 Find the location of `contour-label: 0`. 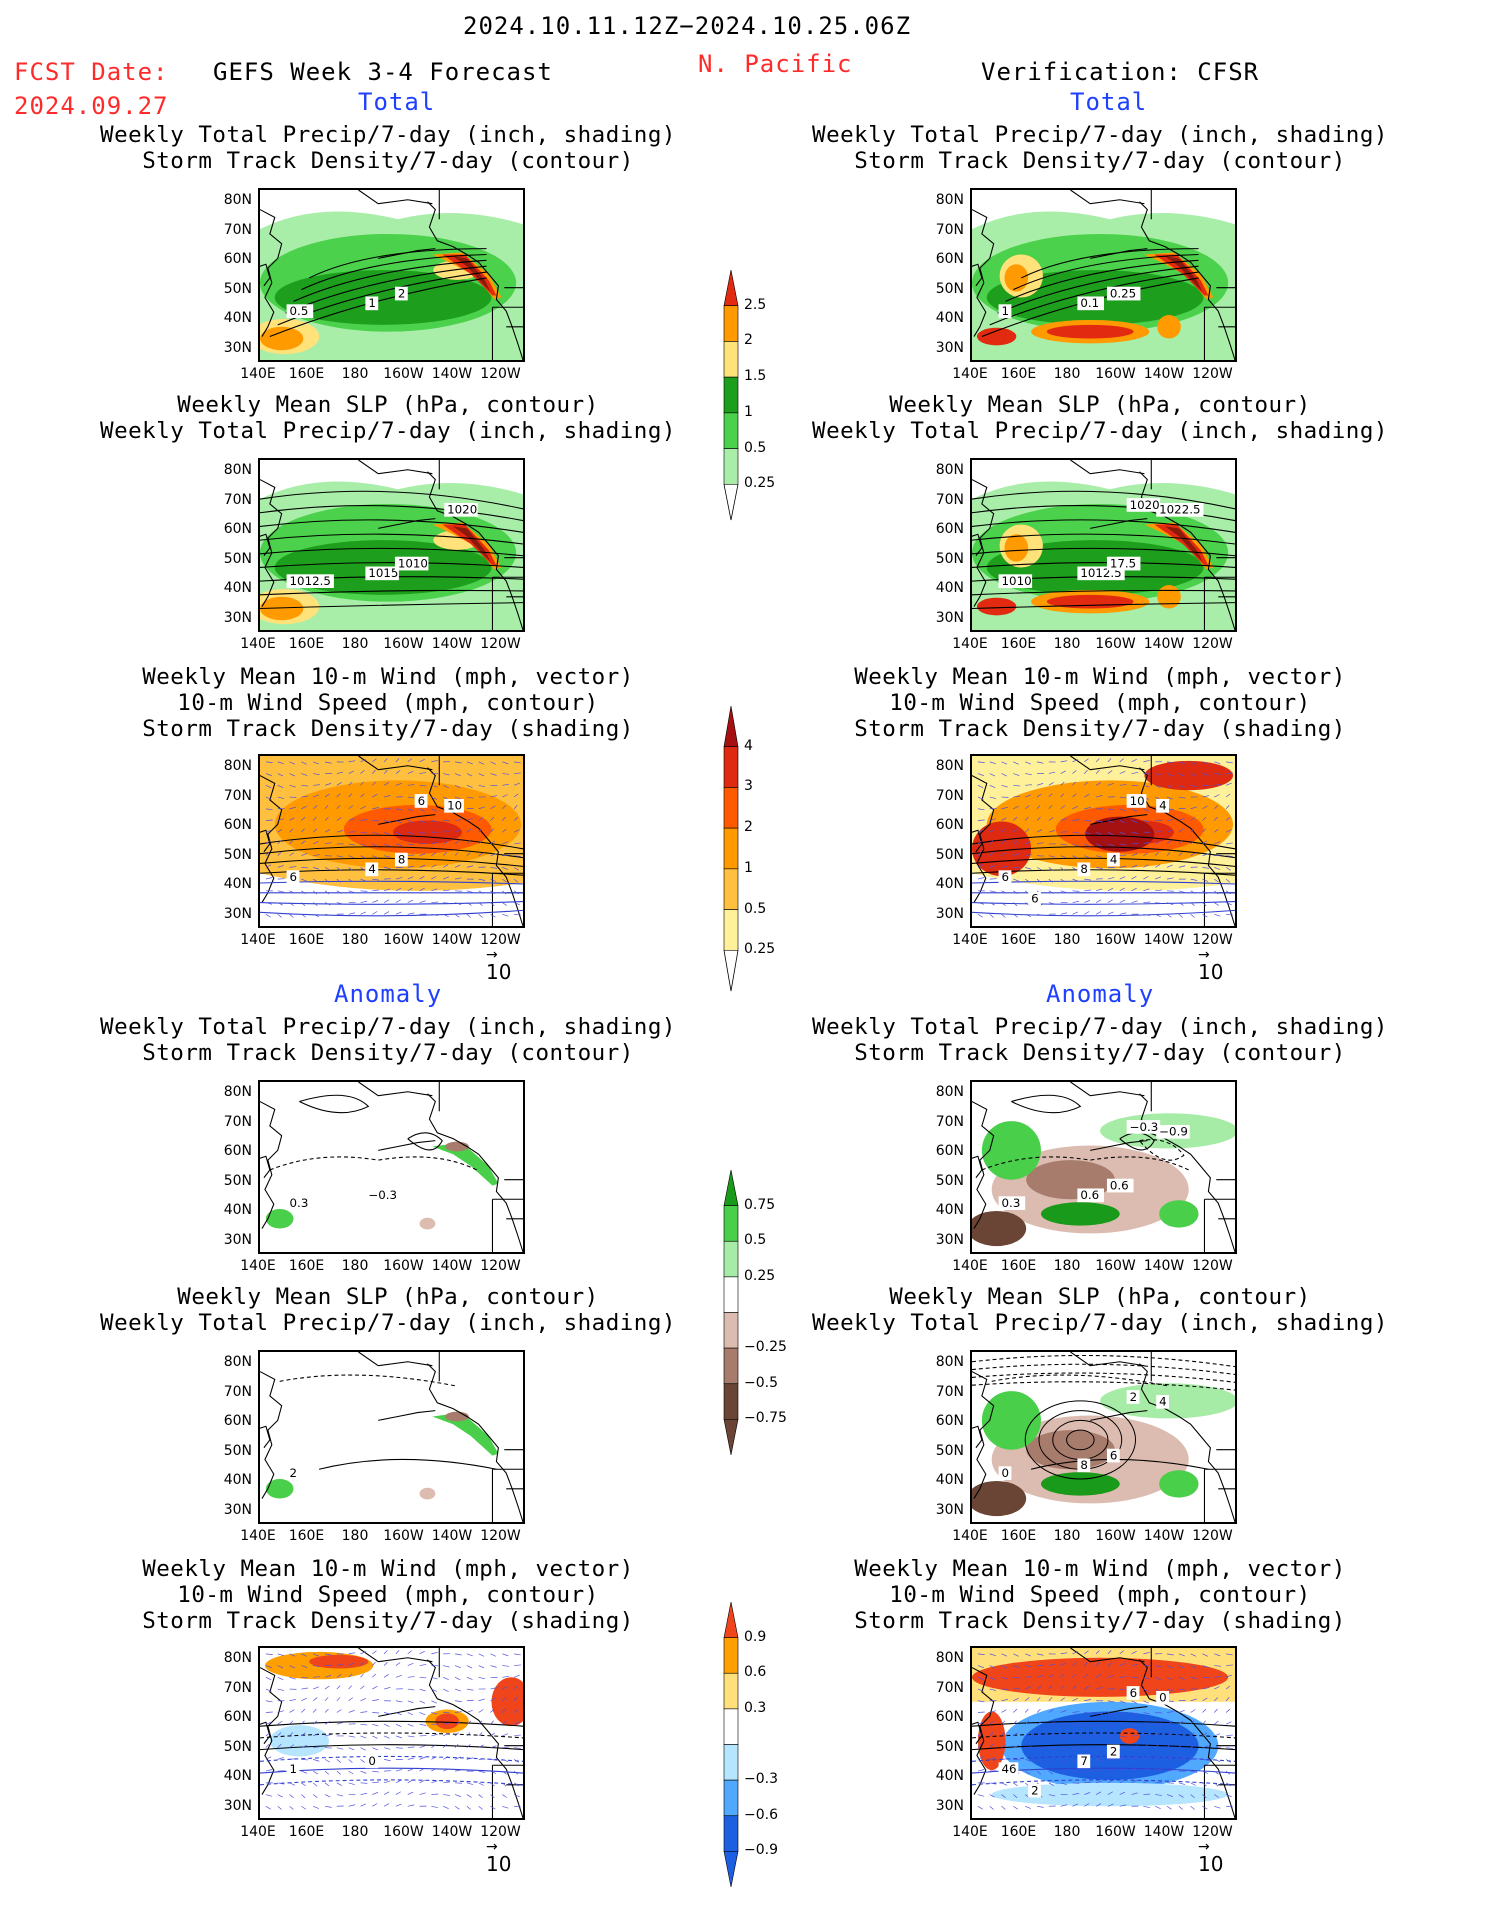

contour-label: 0 is located at coordinates (1006, 1473).